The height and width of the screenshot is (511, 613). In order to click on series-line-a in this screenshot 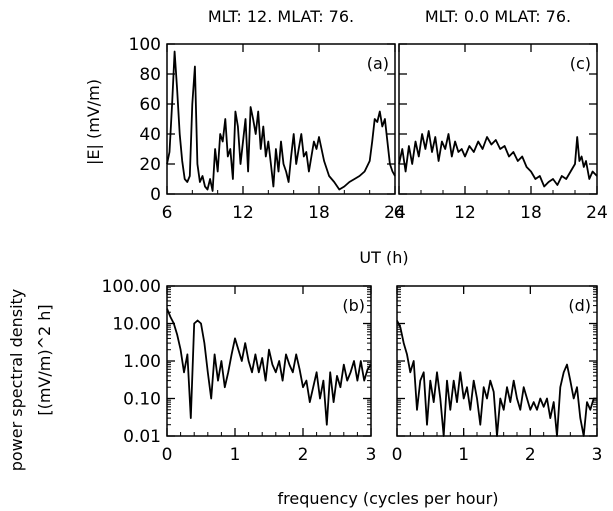, I will do `click(281, 121)`.